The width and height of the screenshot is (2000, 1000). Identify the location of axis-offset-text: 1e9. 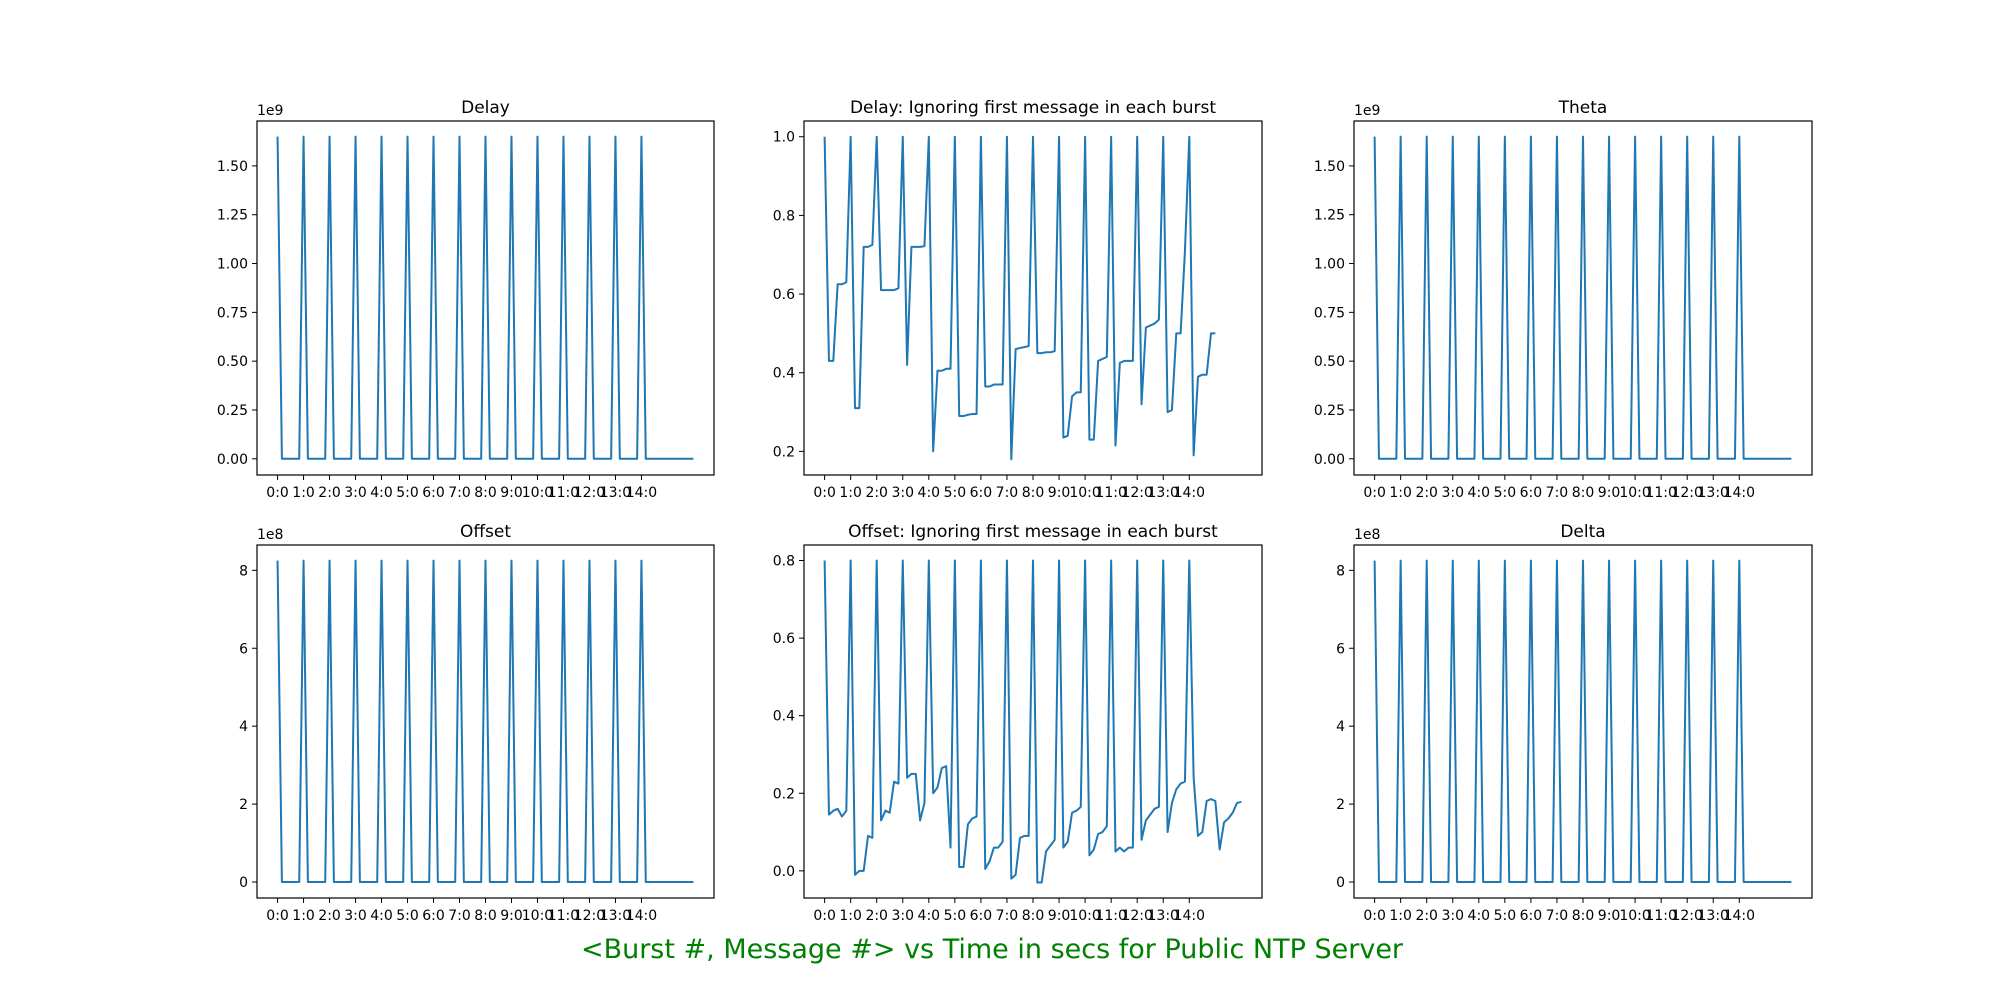
(1367, 111).